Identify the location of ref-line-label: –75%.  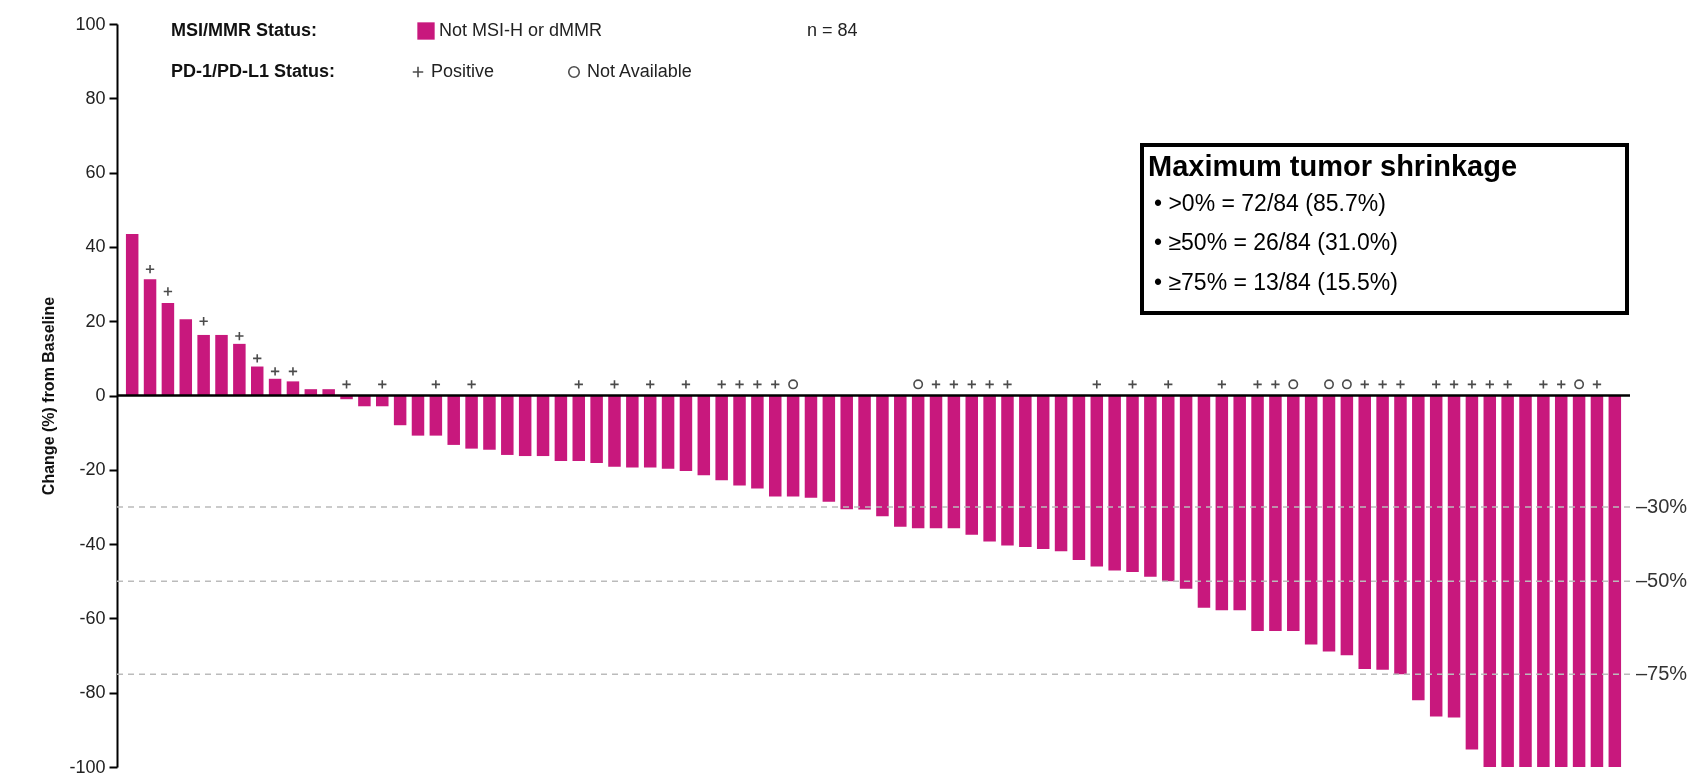
(1662, 673).